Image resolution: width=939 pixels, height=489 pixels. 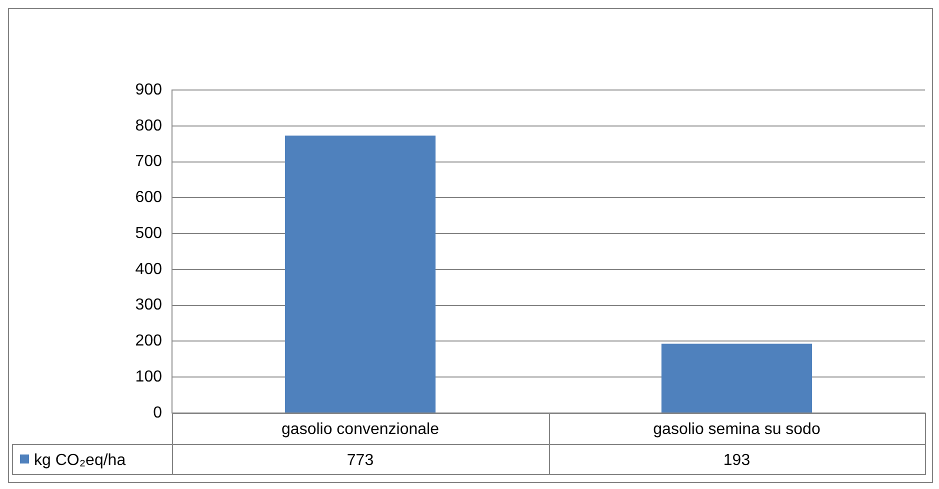 I want to click on y-tick-label: 0, so click(x=157, y=413).